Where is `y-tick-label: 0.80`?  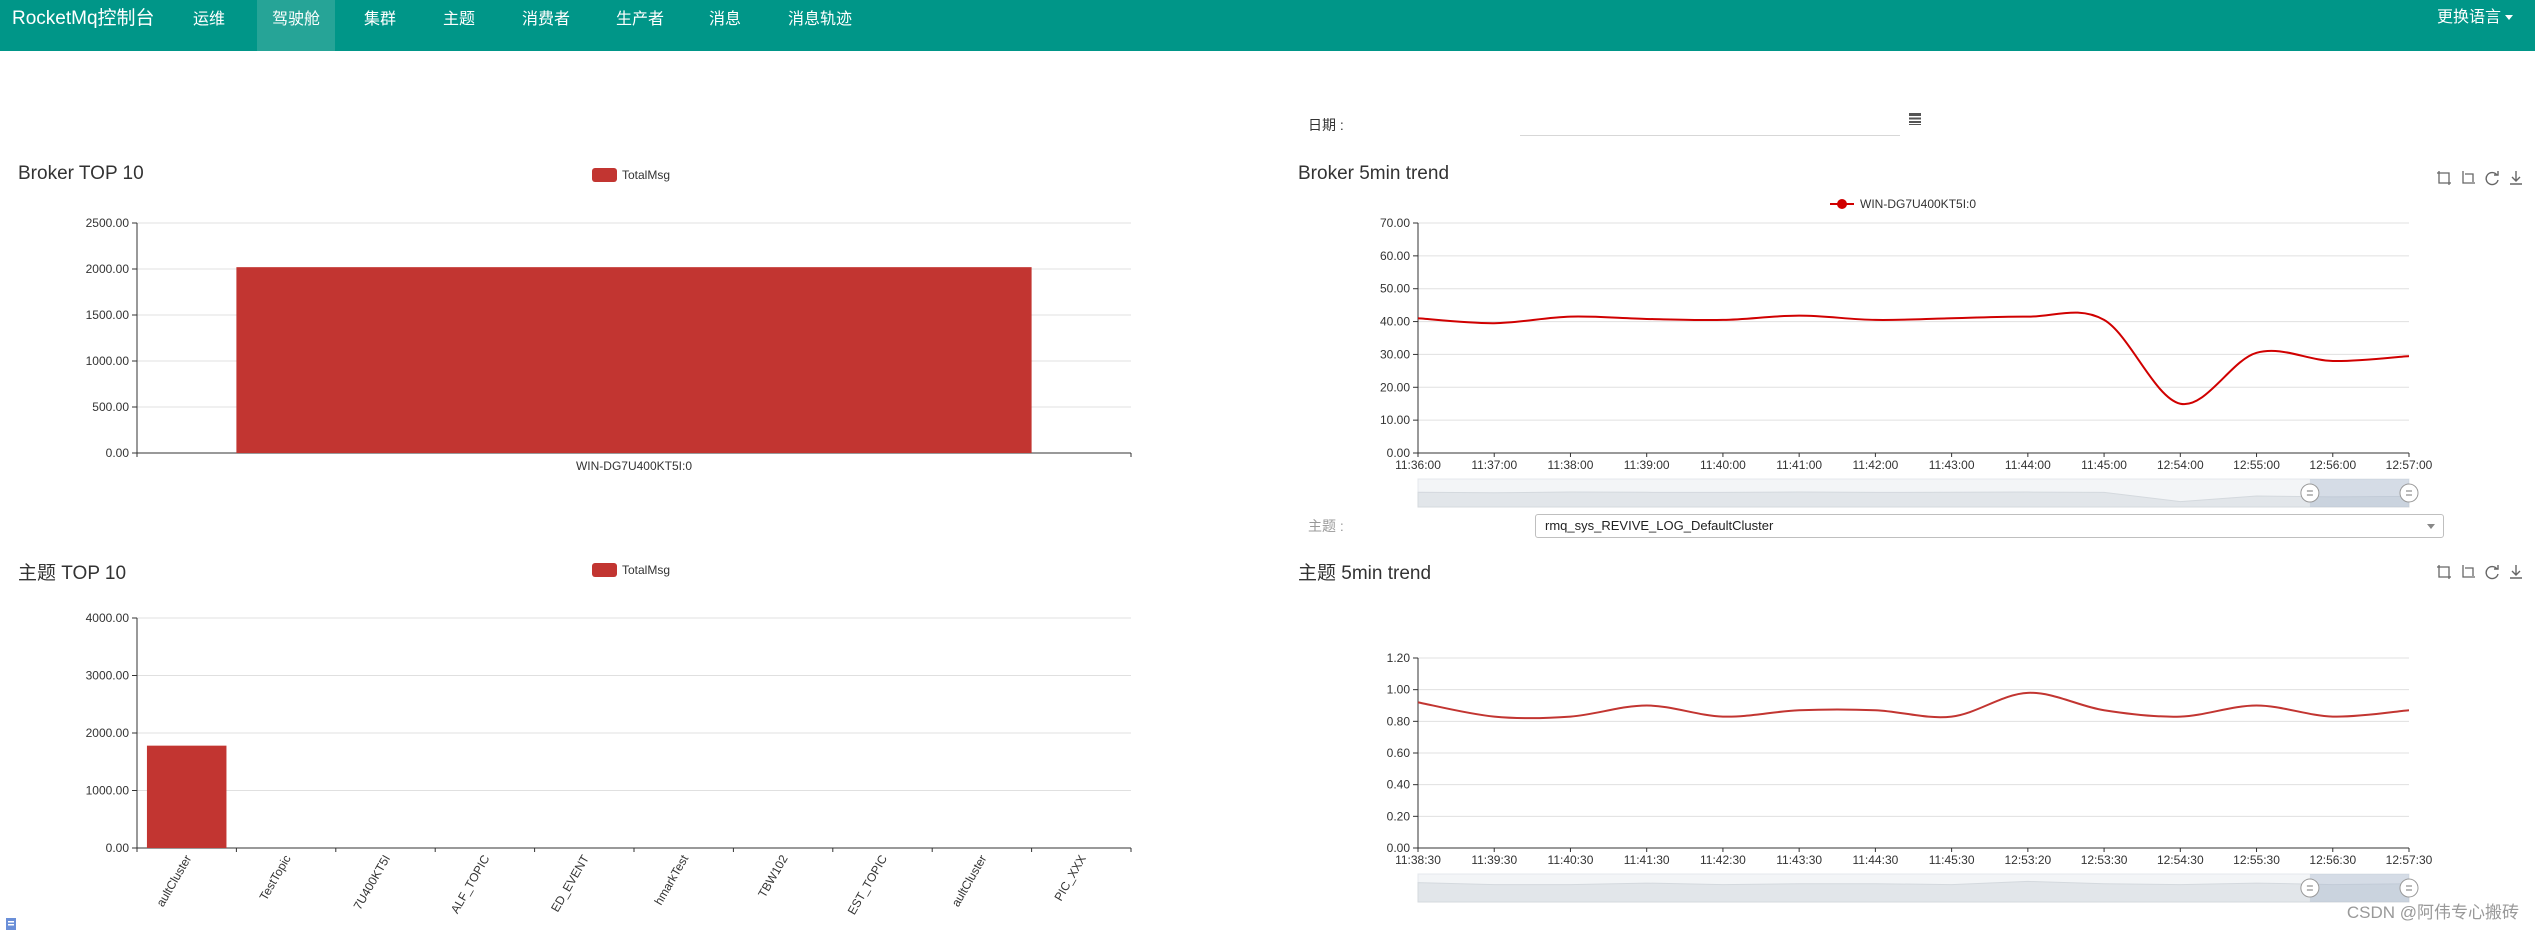
y-tick-label: 0.80 is located at coordinates (1399, 721).